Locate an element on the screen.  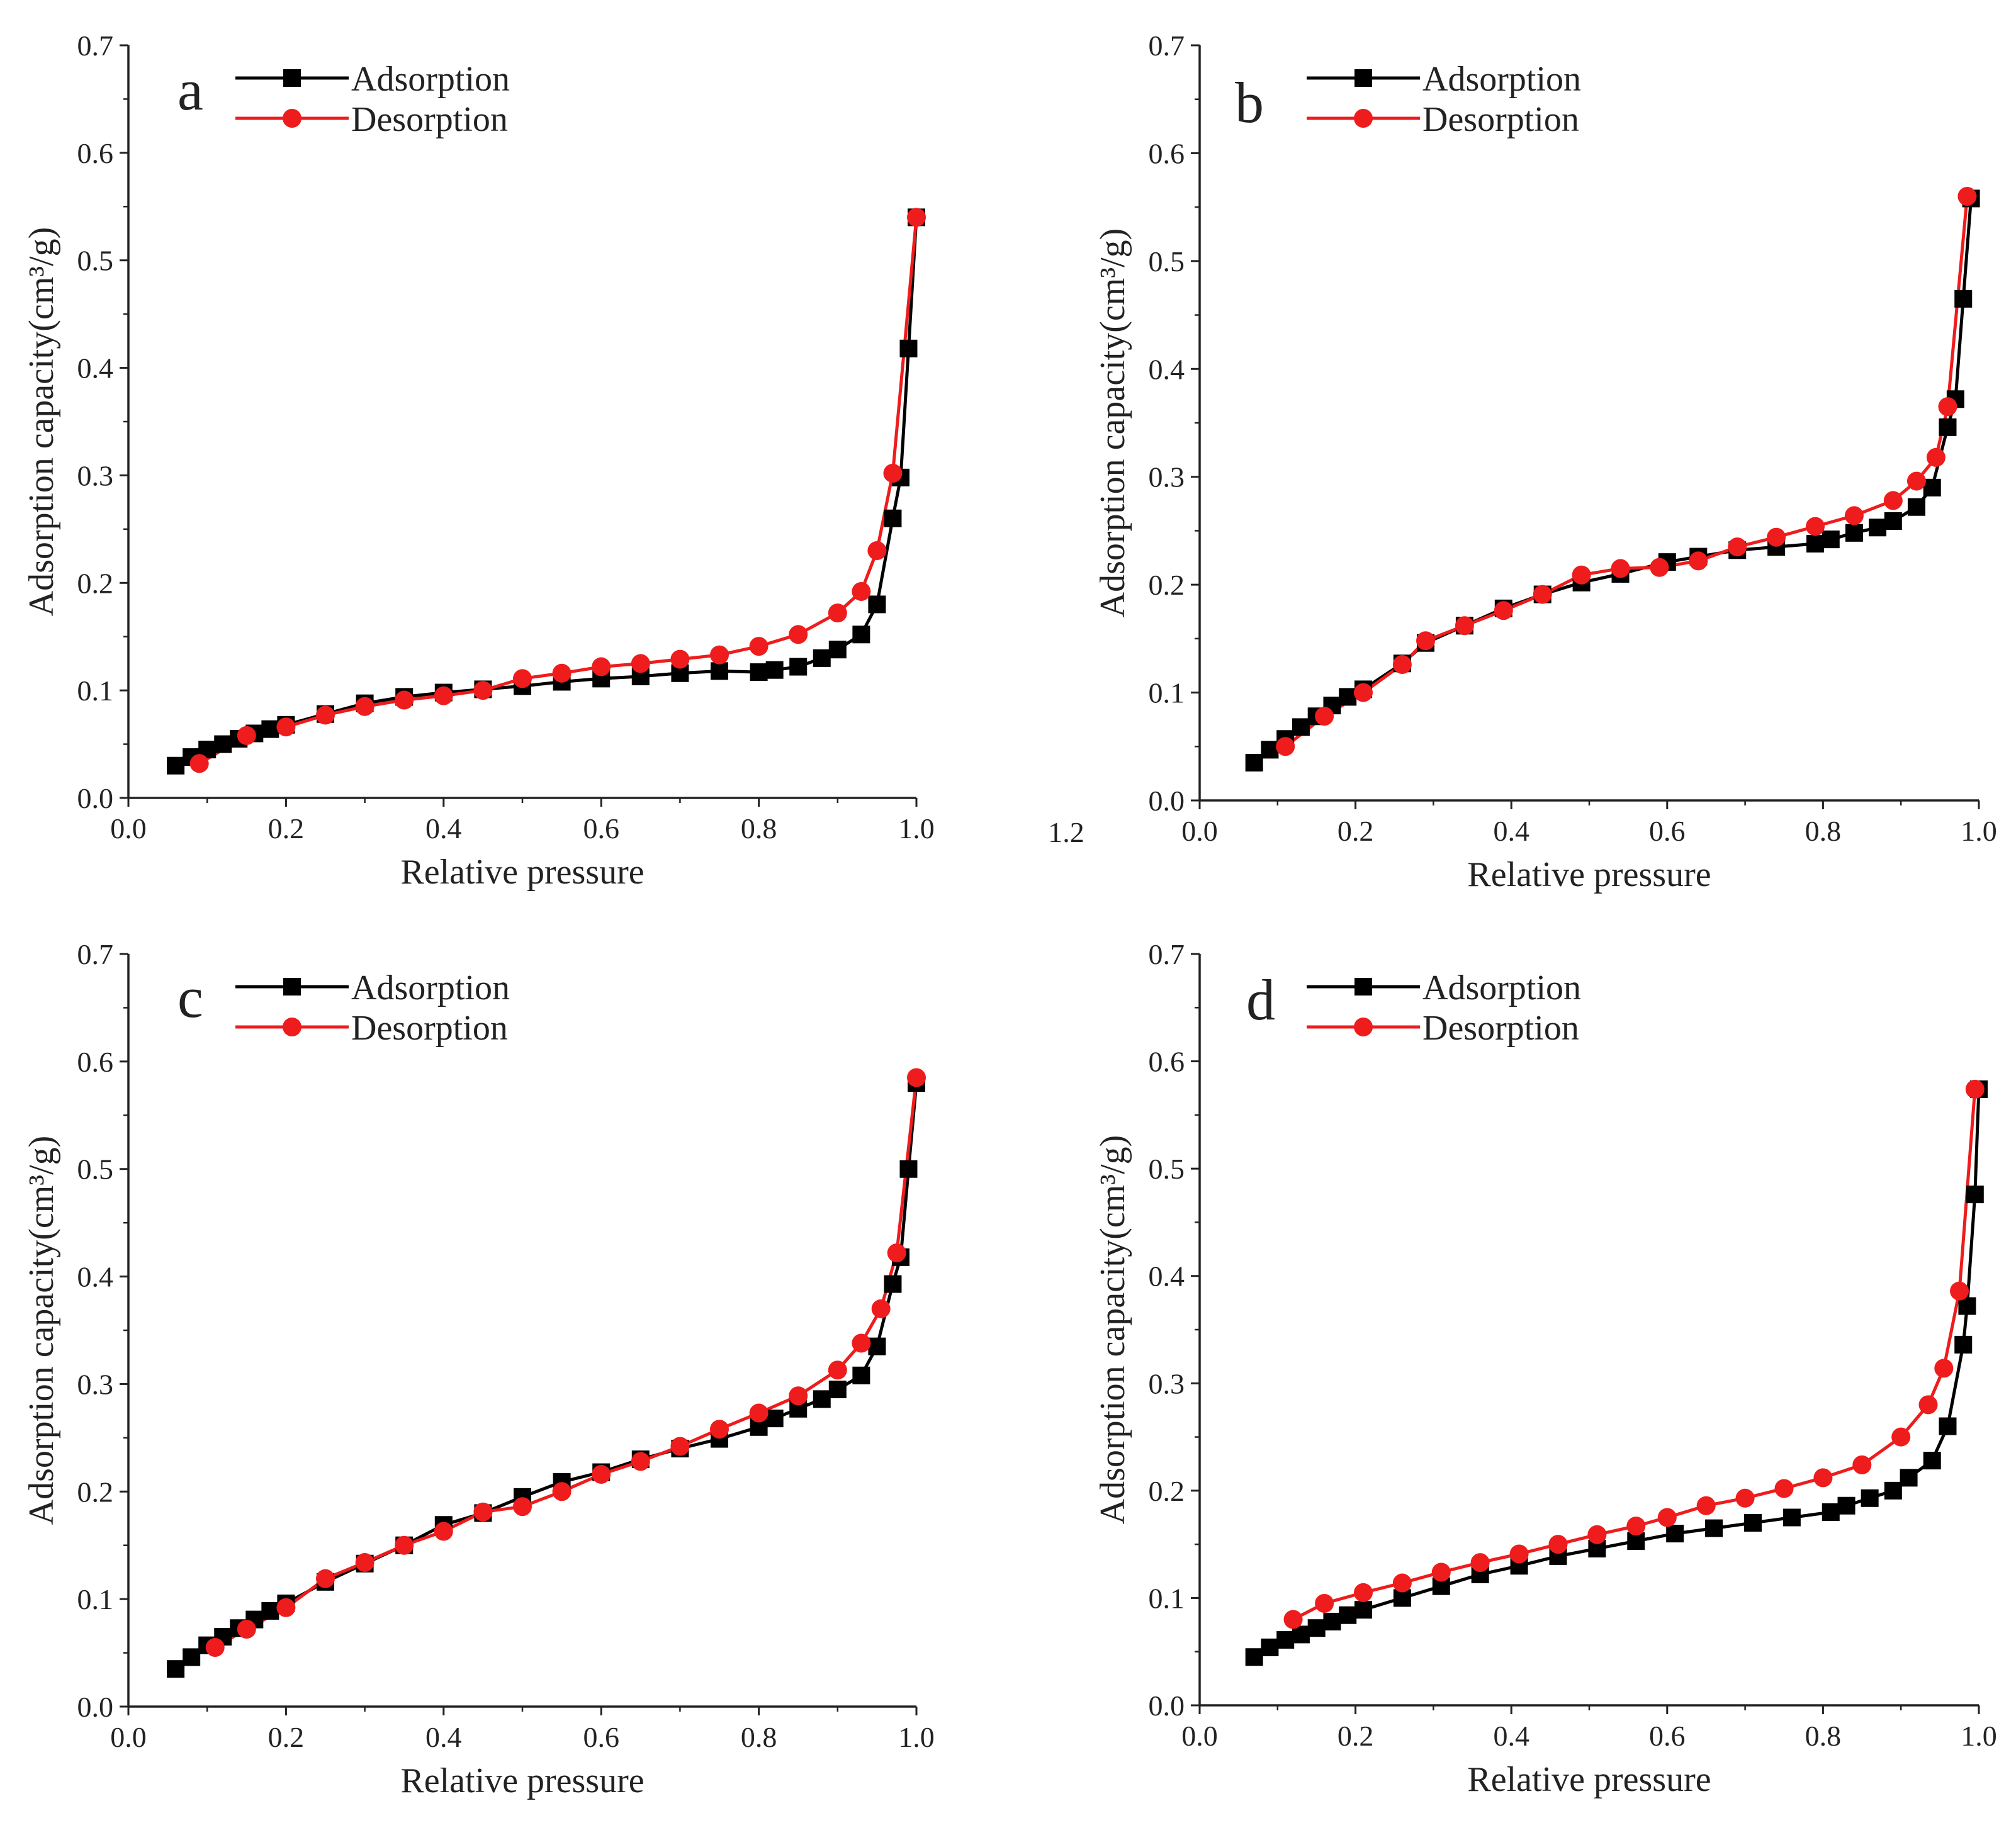
y-tick-label: 0.5 is located at coordinates (95, 1169).